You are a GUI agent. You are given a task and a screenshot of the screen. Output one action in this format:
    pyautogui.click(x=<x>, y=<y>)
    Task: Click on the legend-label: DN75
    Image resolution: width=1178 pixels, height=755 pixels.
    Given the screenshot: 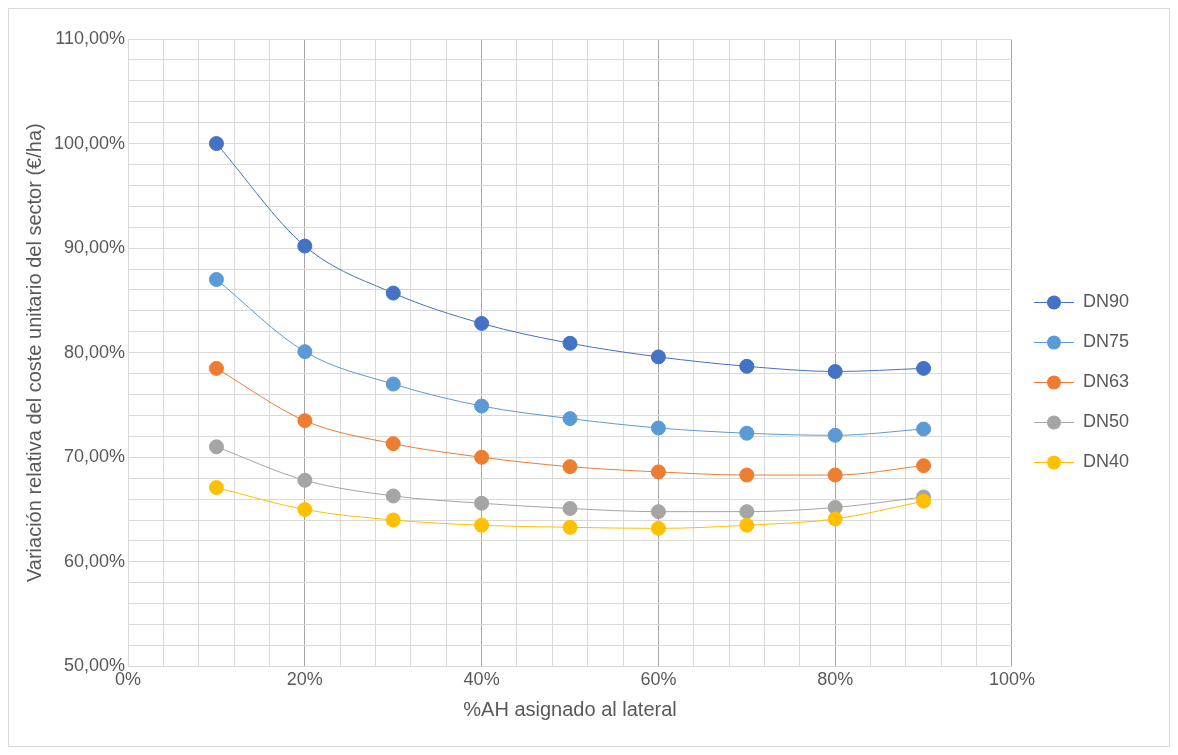 What is the action you would take?
    pyautogui.click(x=1106, y=341)
    